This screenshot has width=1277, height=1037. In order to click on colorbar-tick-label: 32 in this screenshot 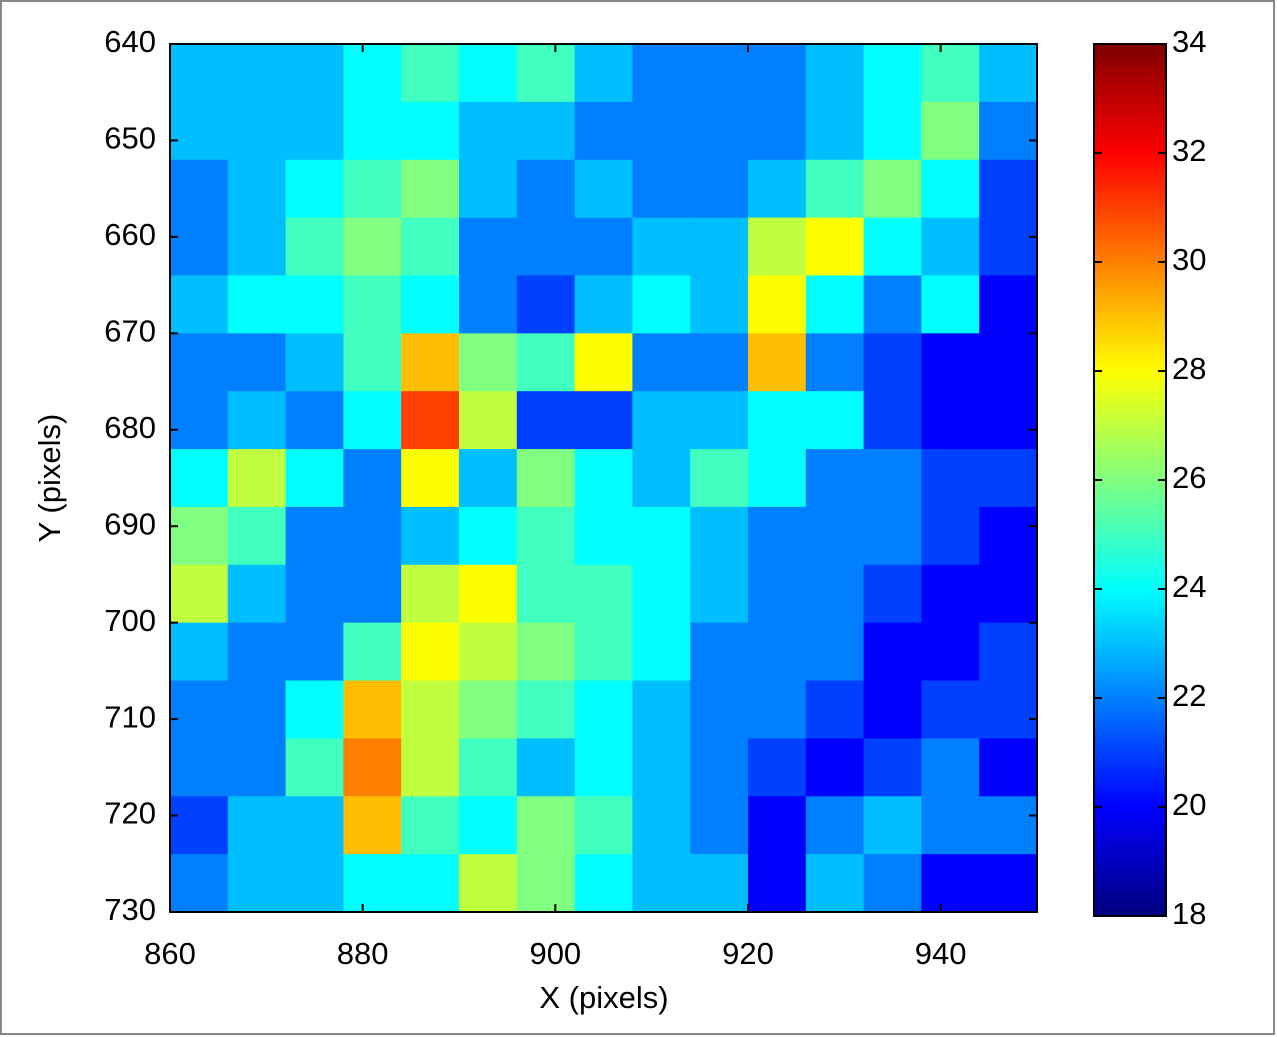, I will do `click(1189, 150)`.